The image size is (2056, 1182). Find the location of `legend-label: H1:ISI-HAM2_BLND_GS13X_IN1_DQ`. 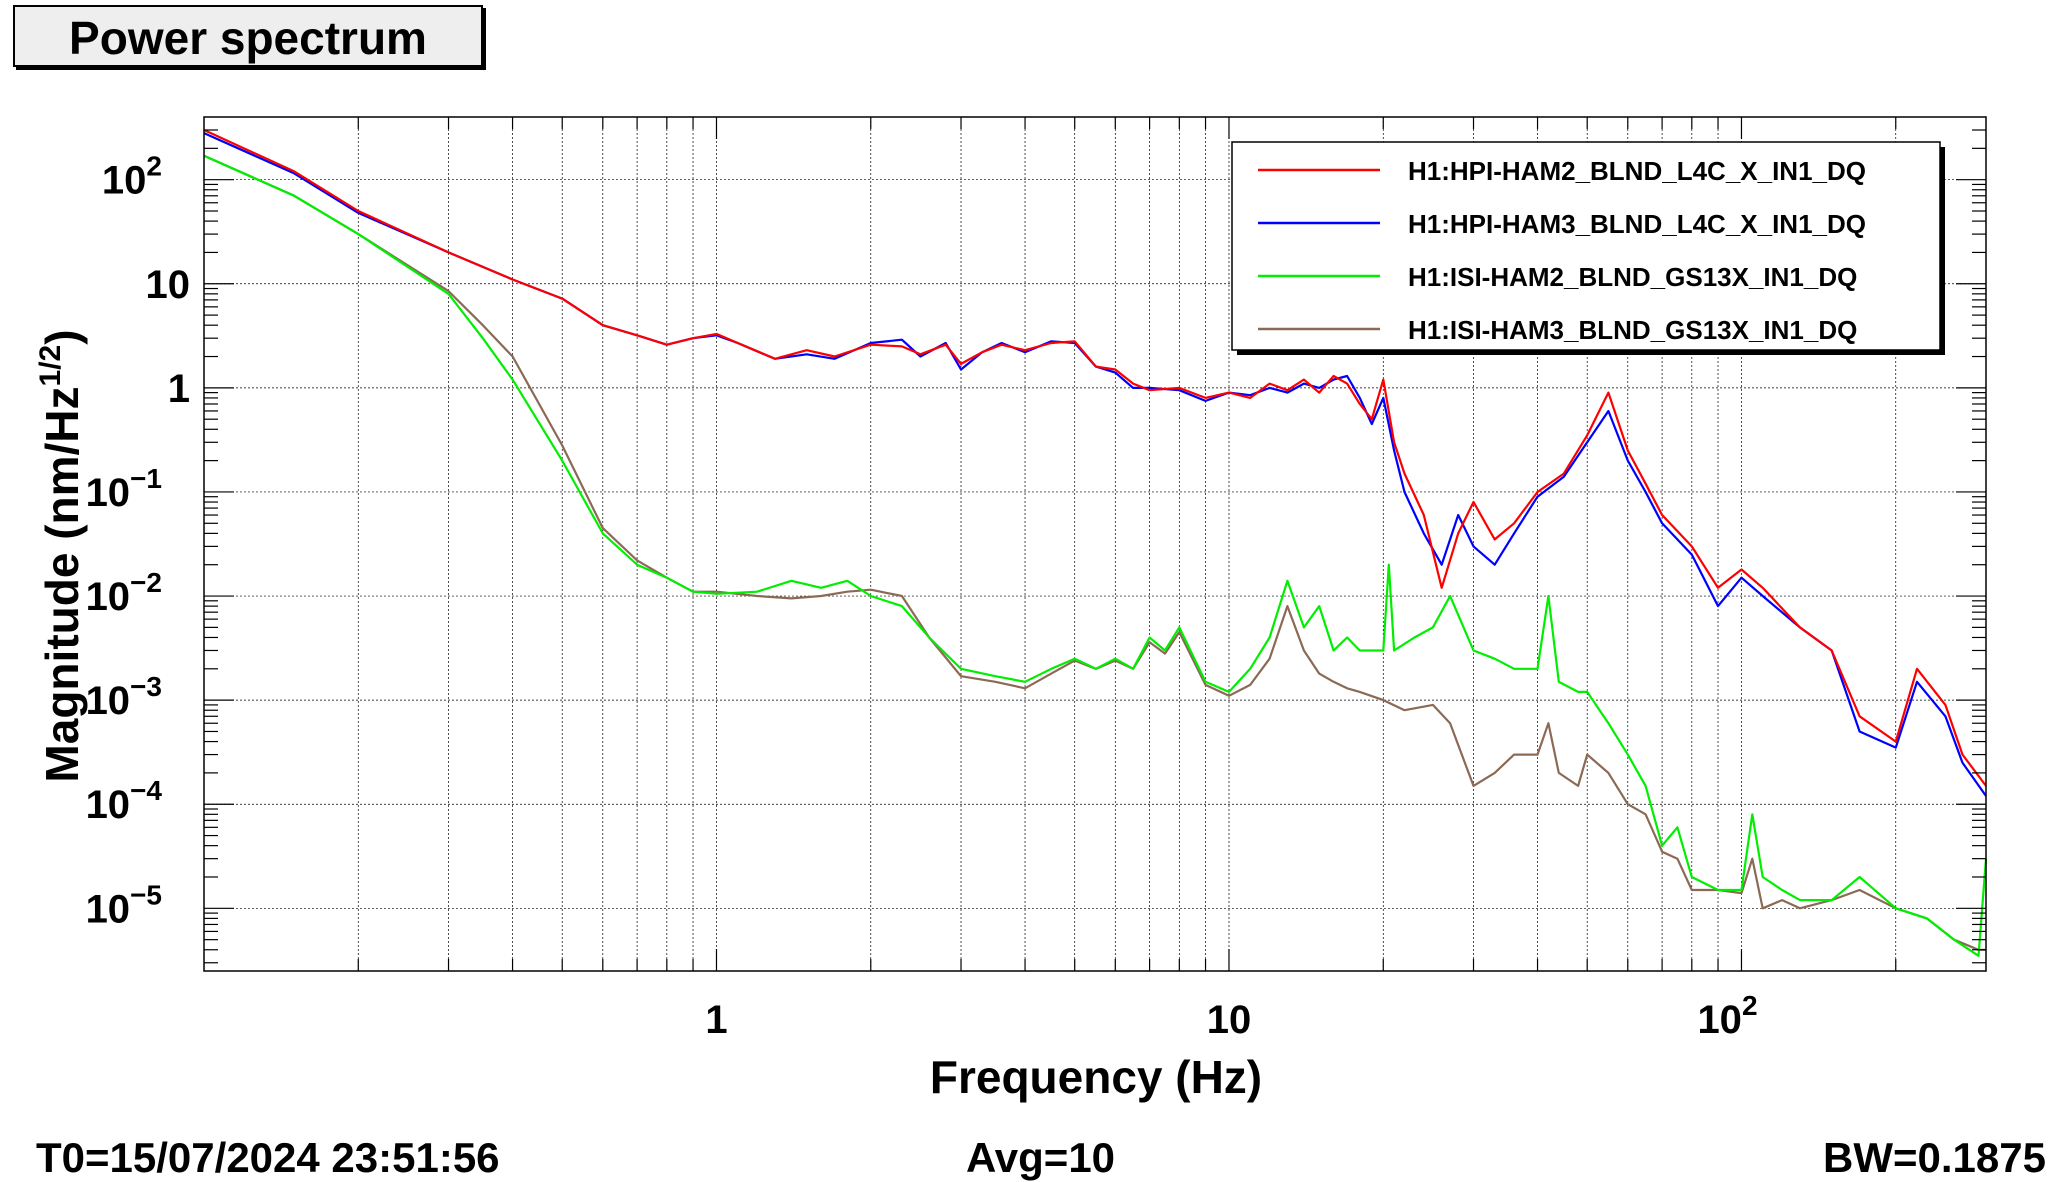

legend-label: H1:ISI-HAM2_BLND_GS13X_IN1_DQ is located at coordinates (1632, 277).